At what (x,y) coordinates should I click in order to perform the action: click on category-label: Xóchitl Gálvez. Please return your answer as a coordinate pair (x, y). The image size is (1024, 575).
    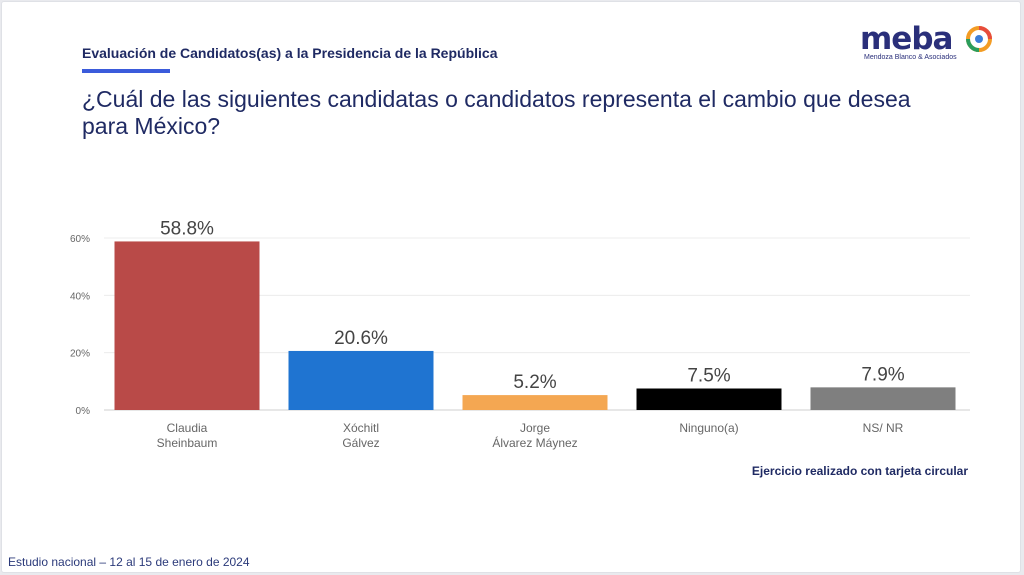
    Looking at the image, I should click on (360, 435).